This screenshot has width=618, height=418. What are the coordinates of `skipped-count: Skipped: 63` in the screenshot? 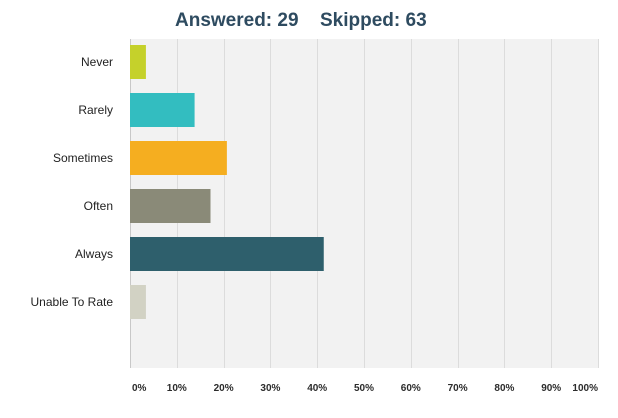 It's located at (373, 20).